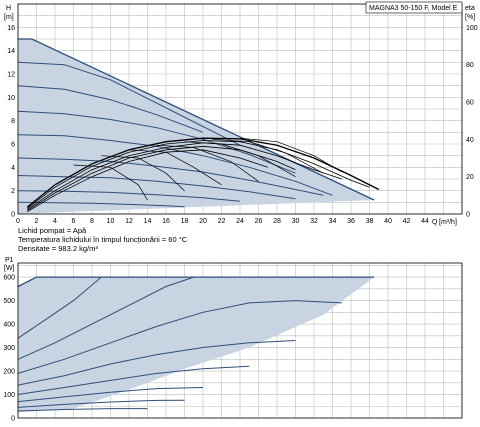 The width and height of the screenshot is (480, 427). What do you see at coordinates (13, 419) in the screenshot?
I see `power-ytick-label: 0` at bounding box center [13, 419].